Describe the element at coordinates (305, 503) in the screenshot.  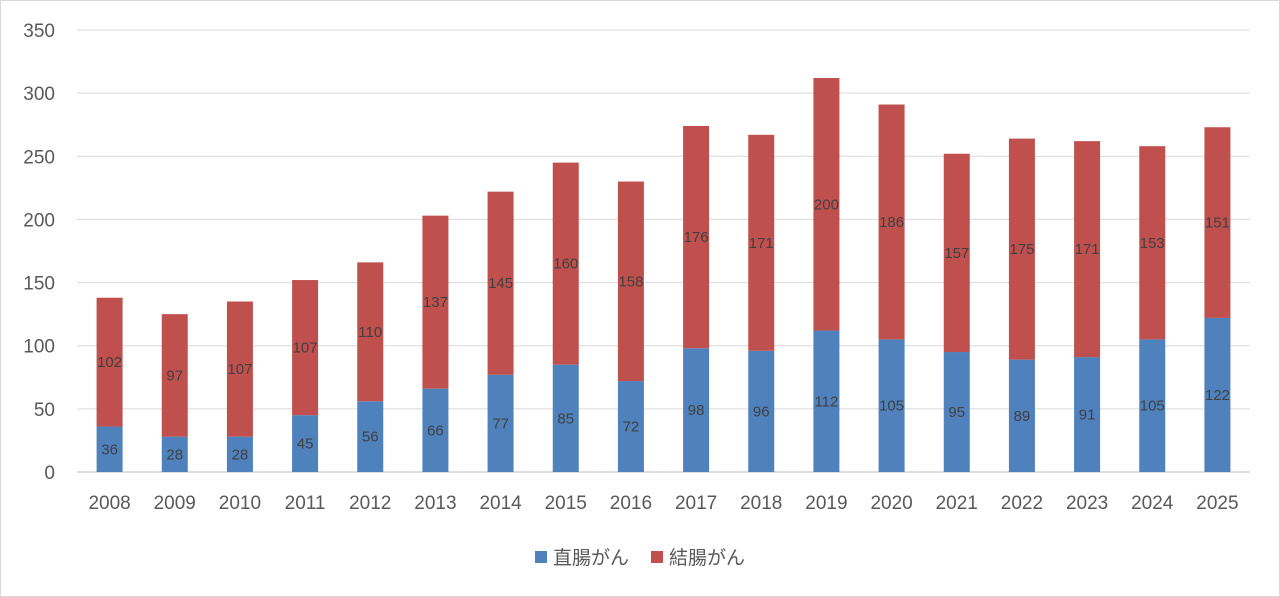
I see `x-tick-label: 2011` at that location.